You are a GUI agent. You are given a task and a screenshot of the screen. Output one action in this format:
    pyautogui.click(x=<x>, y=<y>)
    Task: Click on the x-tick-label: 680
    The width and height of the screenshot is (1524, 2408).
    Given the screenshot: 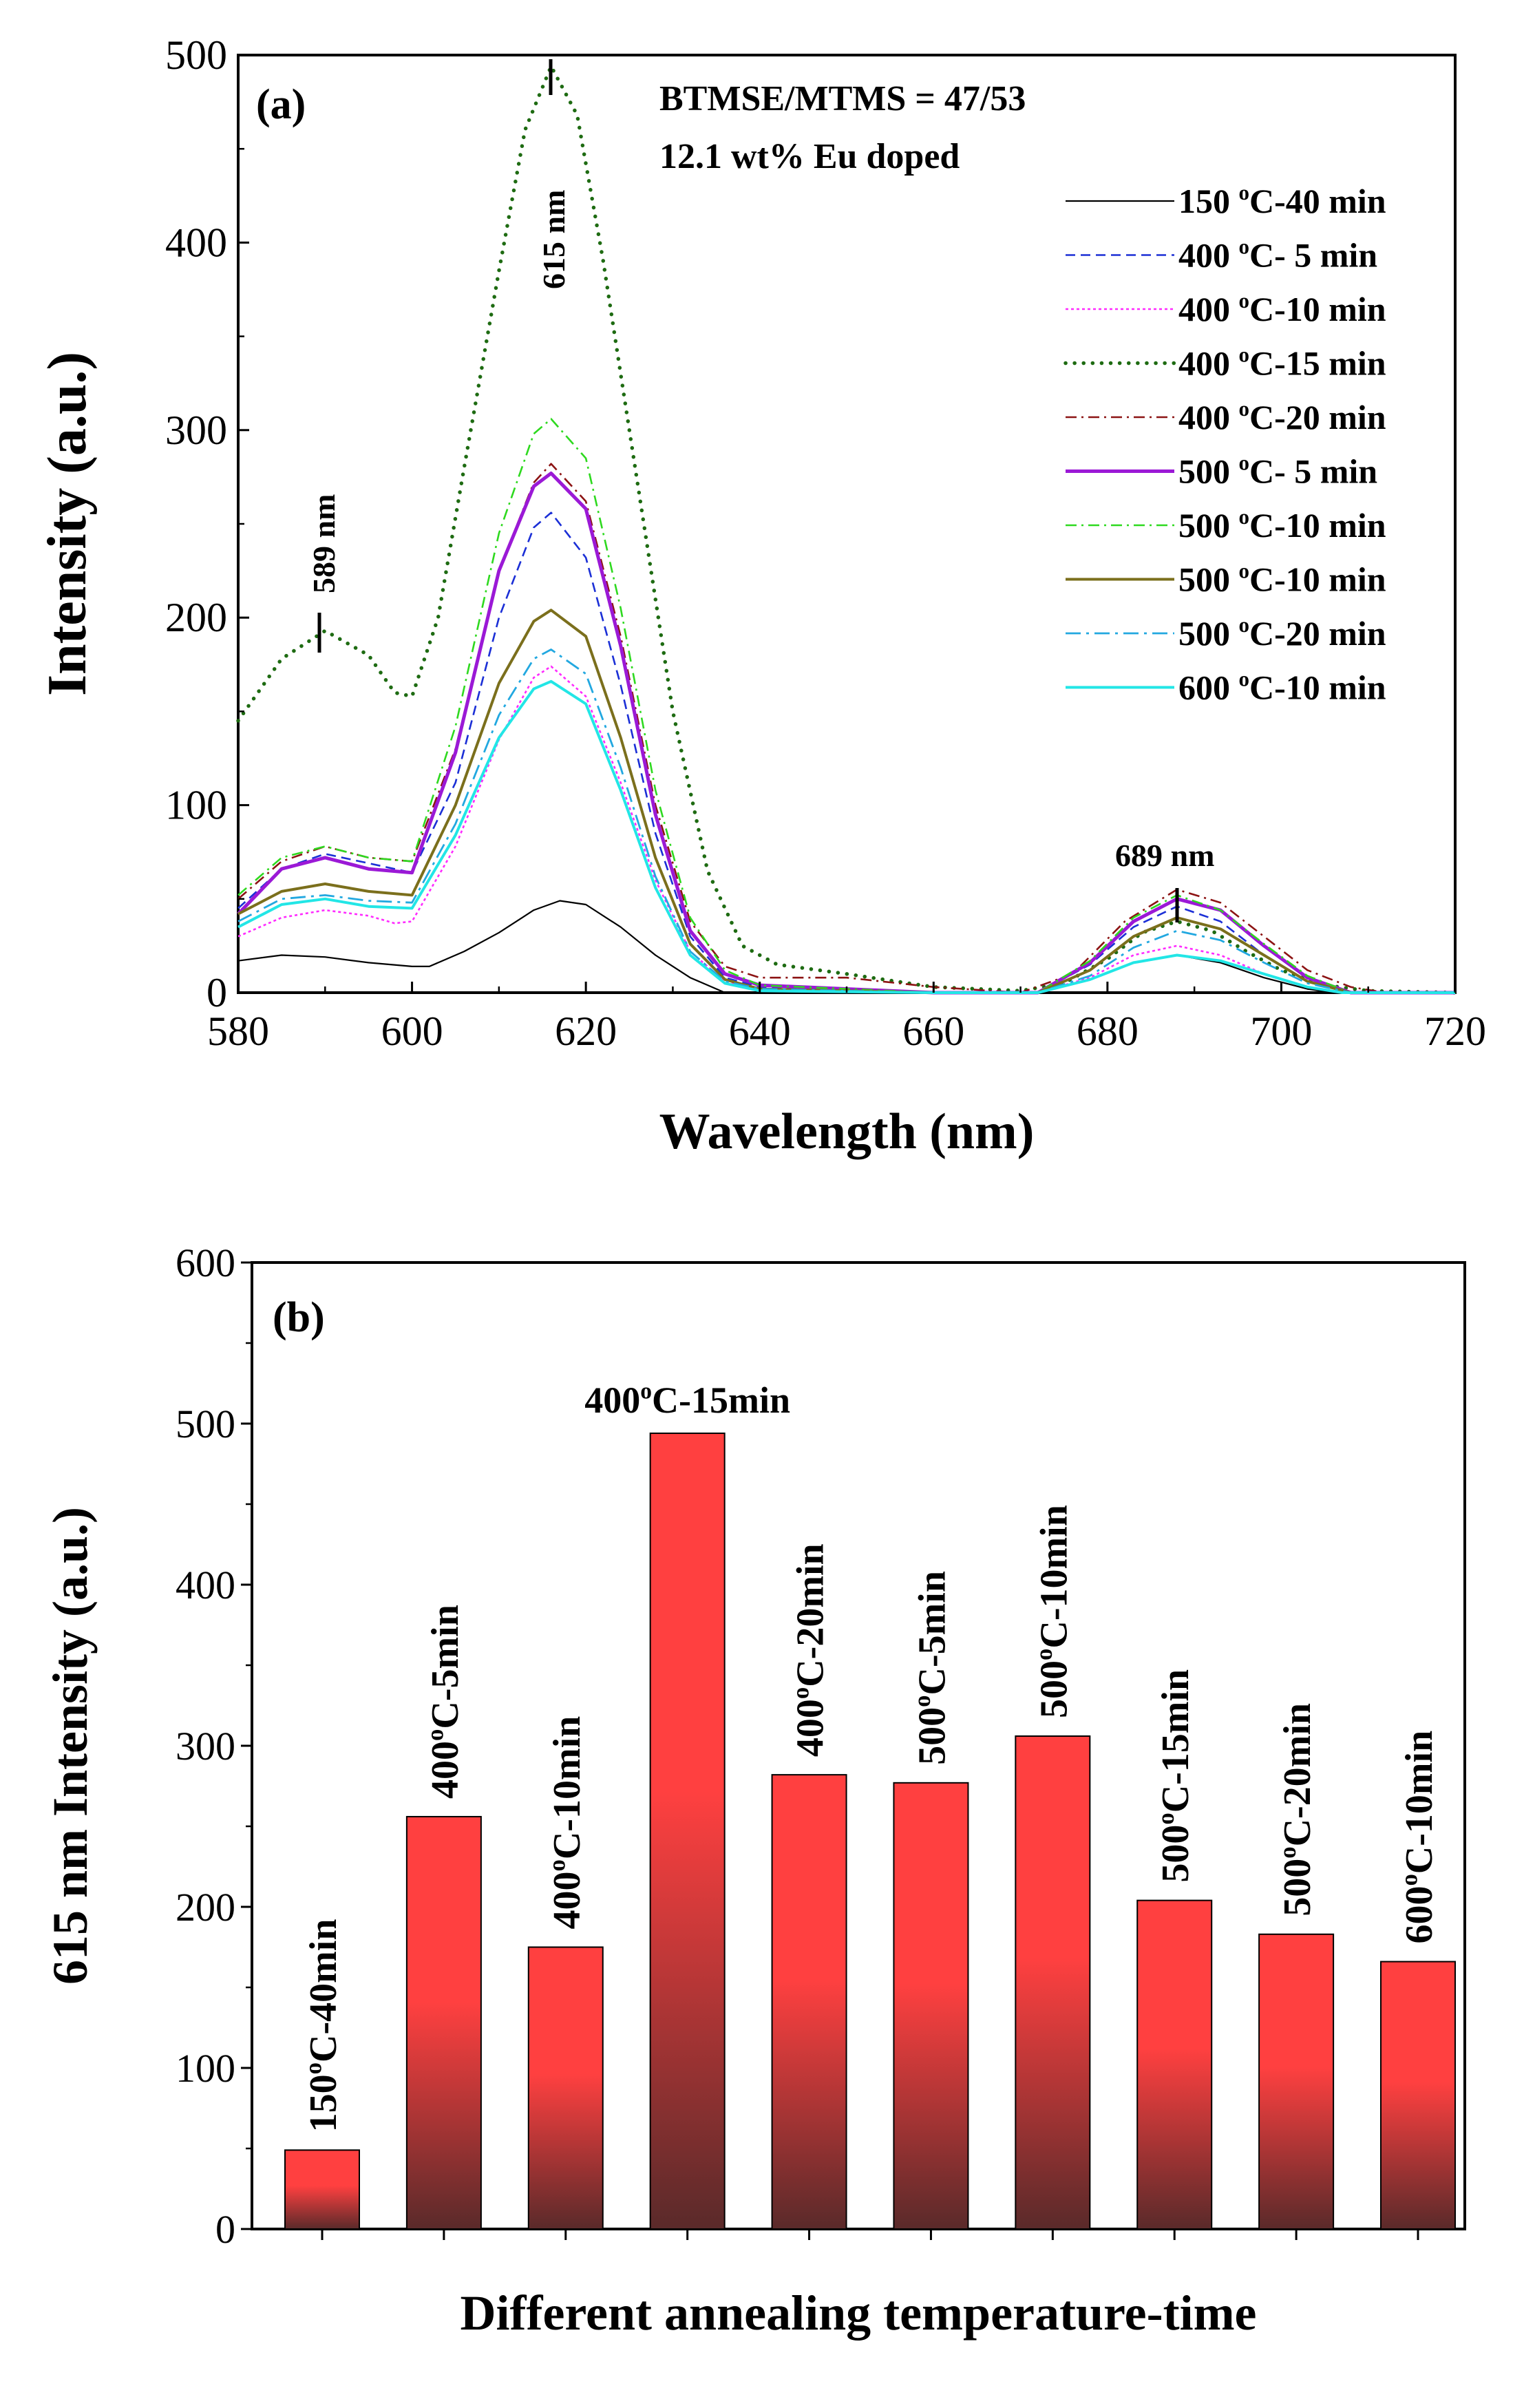 What is the action you would take?
    pyautogui.click(x=1108, y=1031)
    